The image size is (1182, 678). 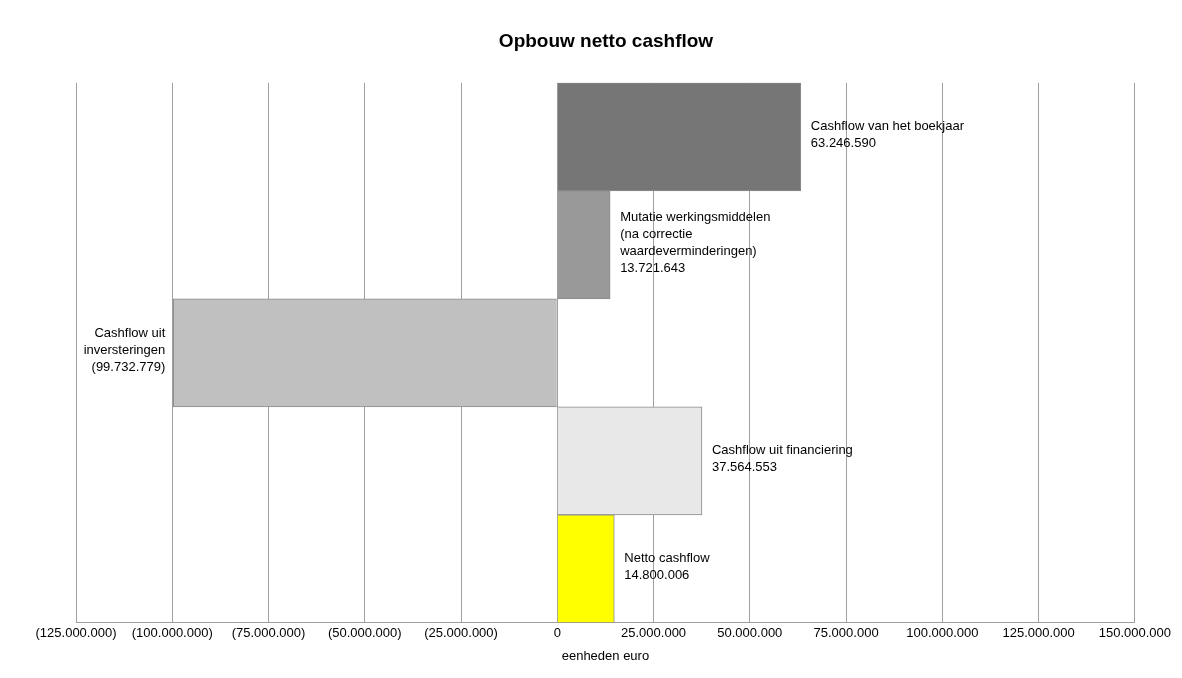 I want to click on x-tick-label: (25.000.000), so click(x=461, y=633).